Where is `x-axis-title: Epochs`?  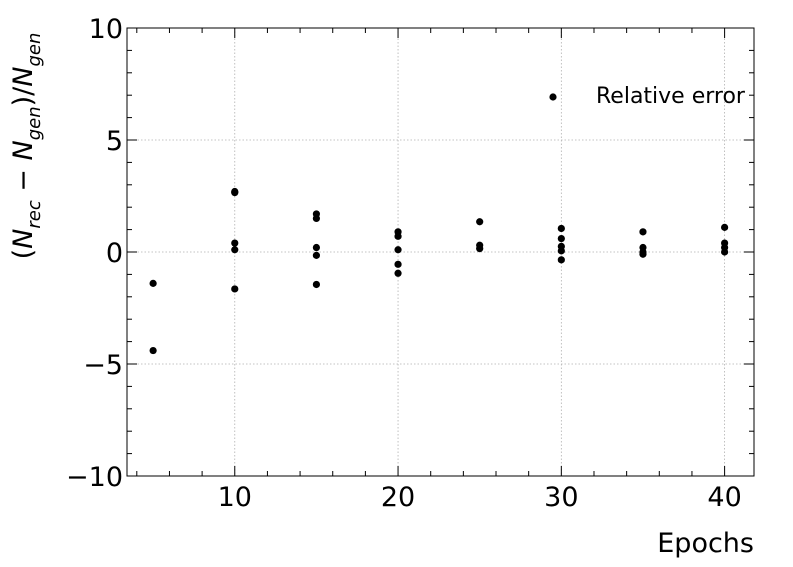 x-axis-title: Epochs is located at coordinates (705, 543).